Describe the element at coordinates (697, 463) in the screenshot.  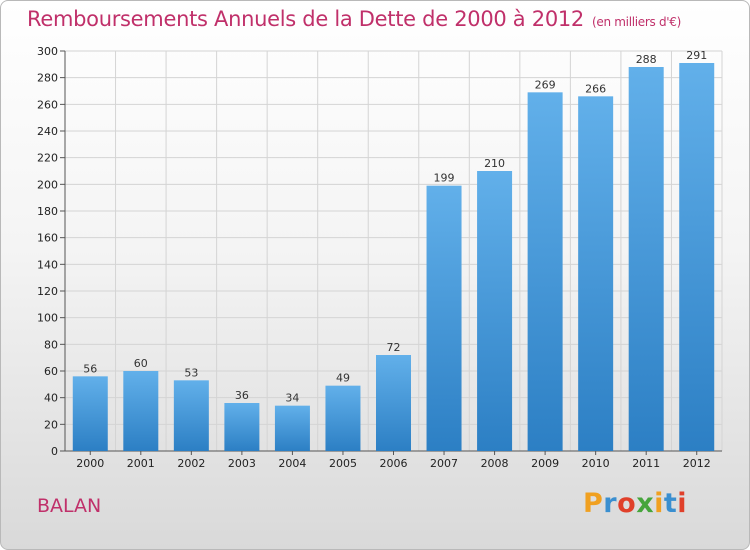
I see `x-tick-label-2012: 2012` at that location.